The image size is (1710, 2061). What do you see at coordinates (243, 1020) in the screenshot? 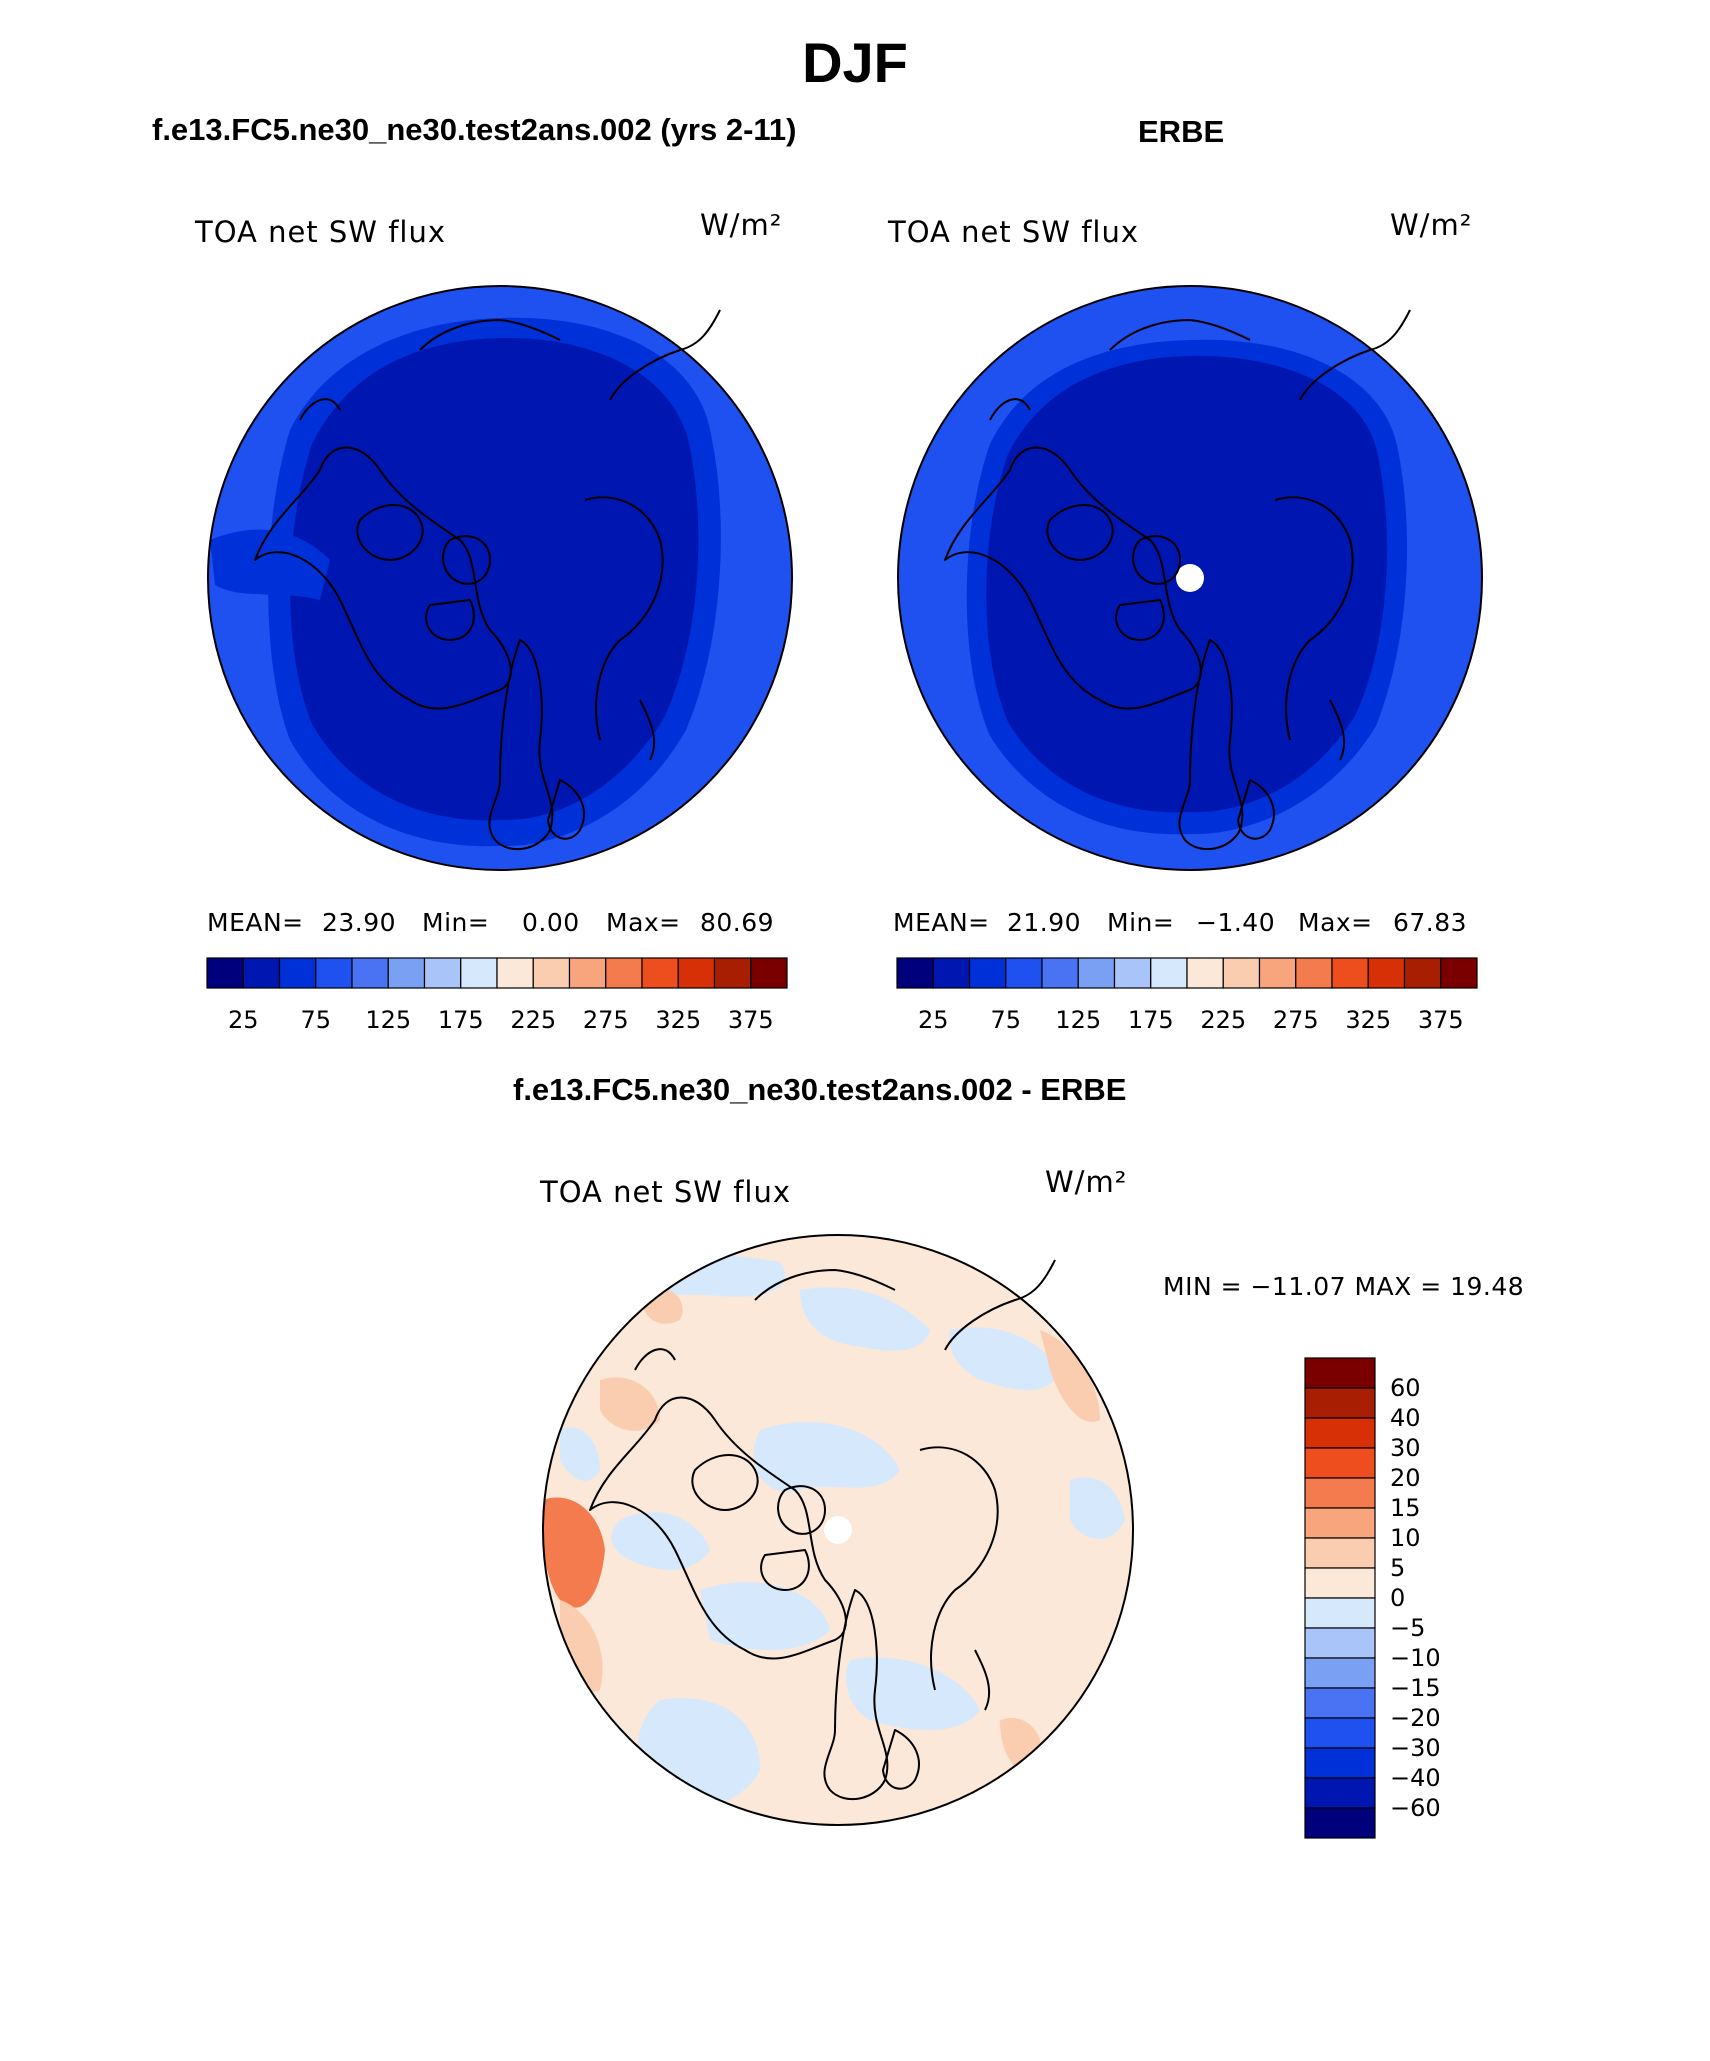
I see `model-colorbar-tick-label: 25` at bounding box center [243, 1020].